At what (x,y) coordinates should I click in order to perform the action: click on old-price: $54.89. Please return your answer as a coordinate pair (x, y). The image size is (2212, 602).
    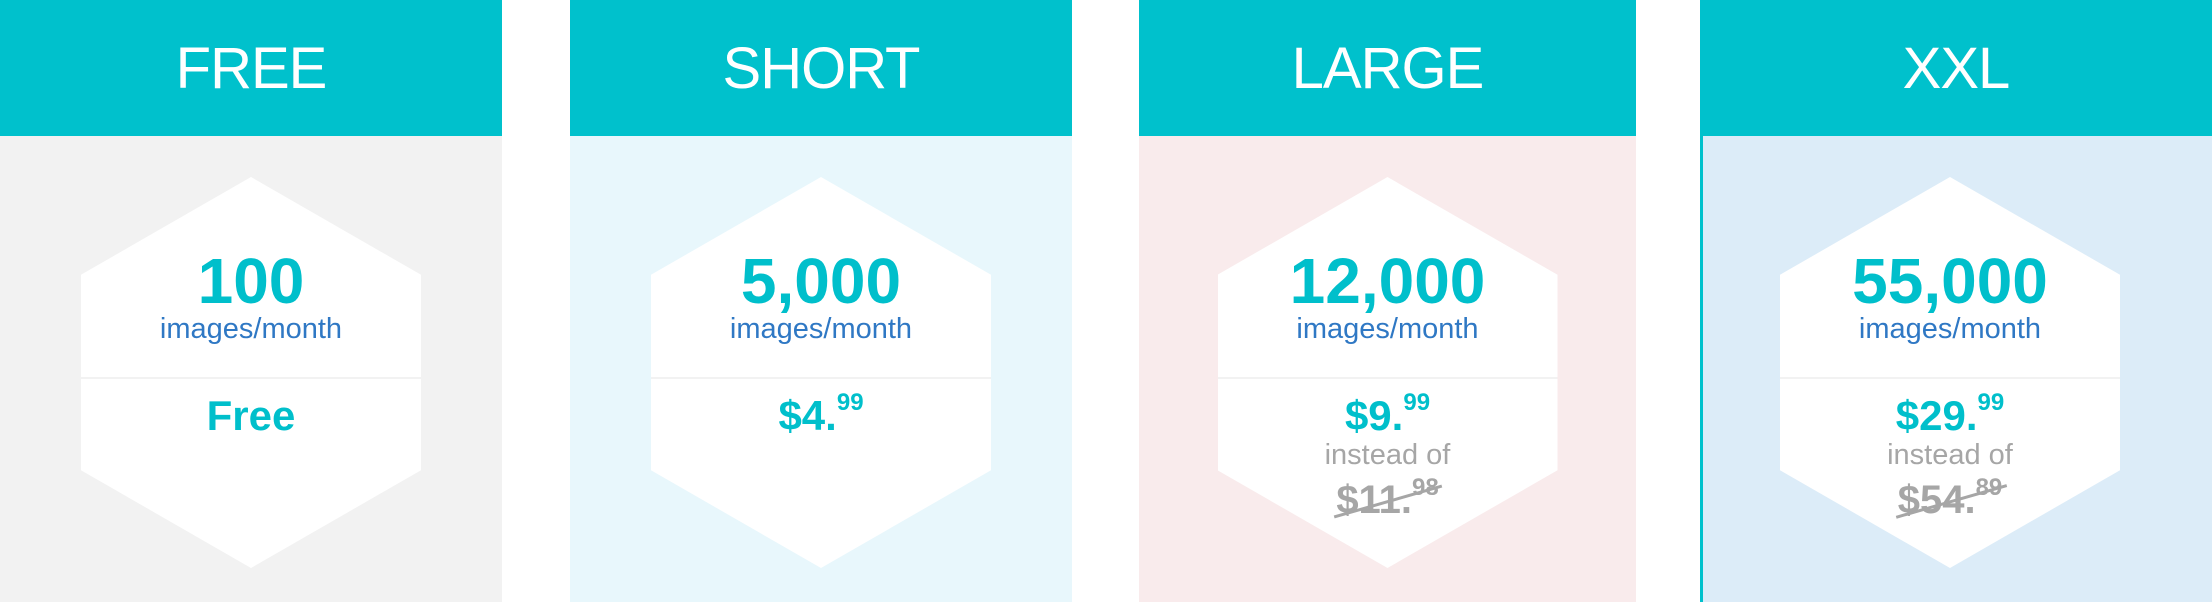
    Looking at the image, I should click on (1950, 499).